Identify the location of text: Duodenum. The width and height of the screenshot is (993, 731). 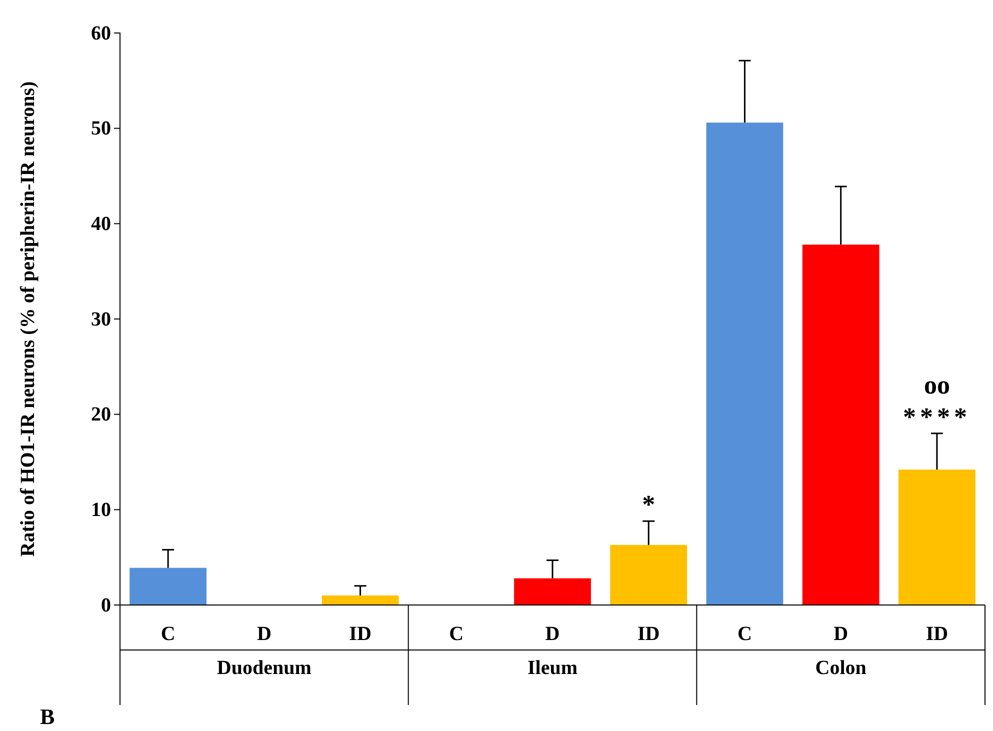
(264, 668).